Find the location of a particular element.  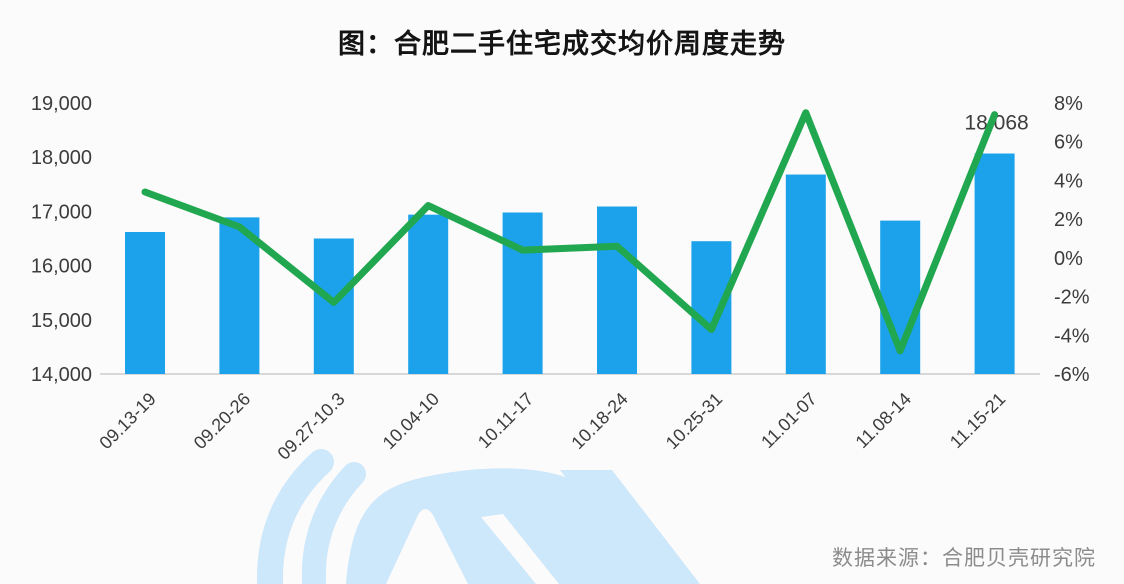

x-axis-label: 10.04-10 is located at coordinates (411, 421).